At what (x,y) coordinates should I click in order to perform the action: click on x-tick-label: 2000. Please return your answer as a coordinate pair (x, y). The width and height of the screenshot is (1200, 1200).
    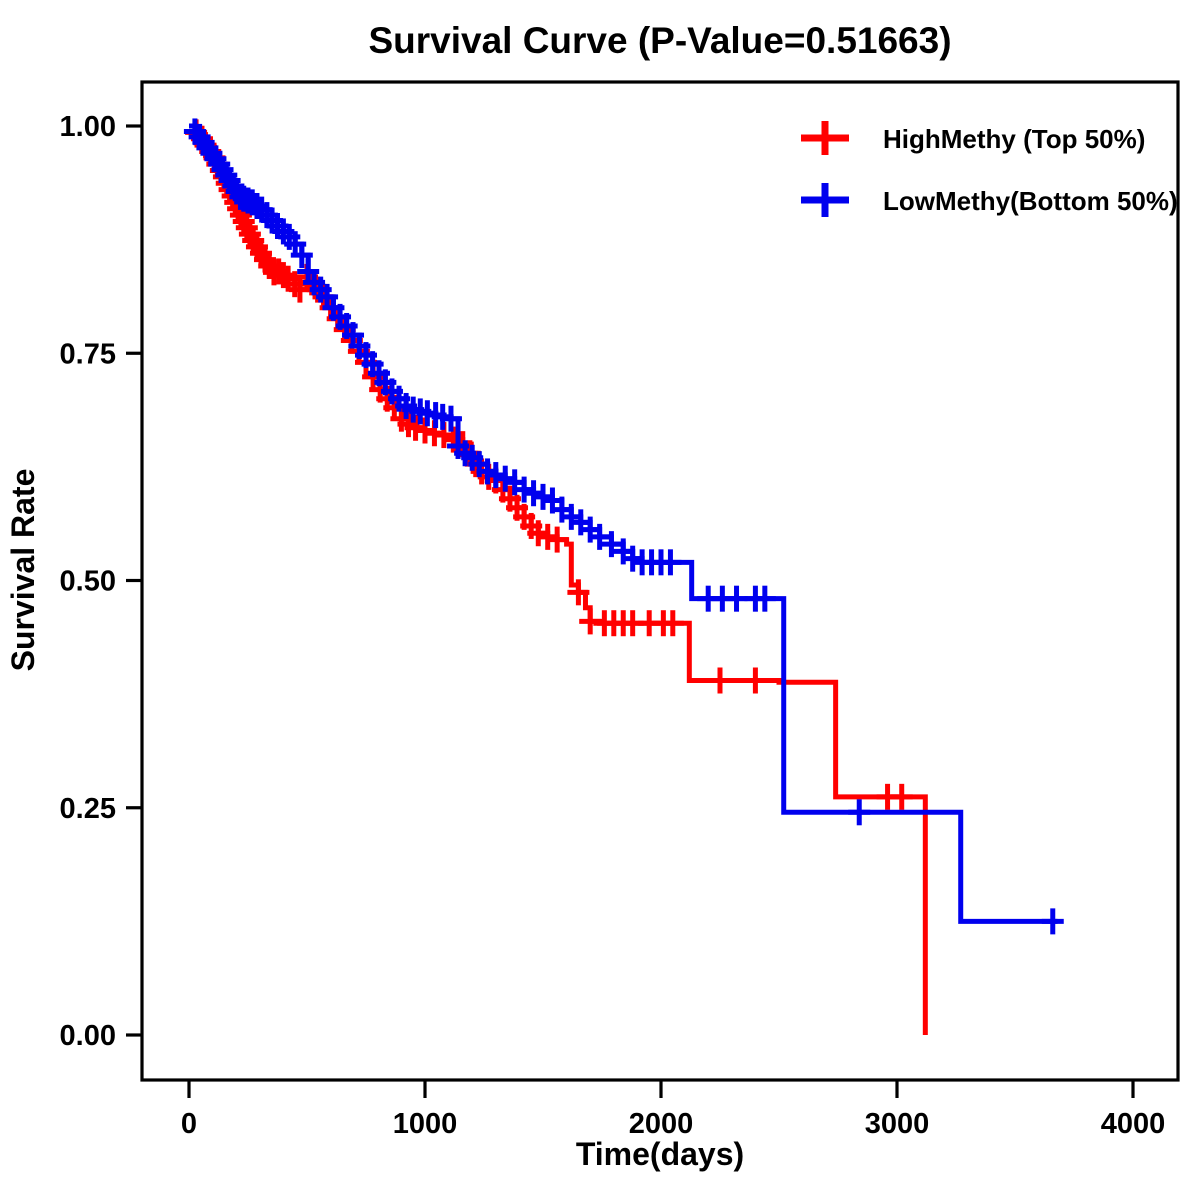
    Looking at the image, I should click on (661, 1124).